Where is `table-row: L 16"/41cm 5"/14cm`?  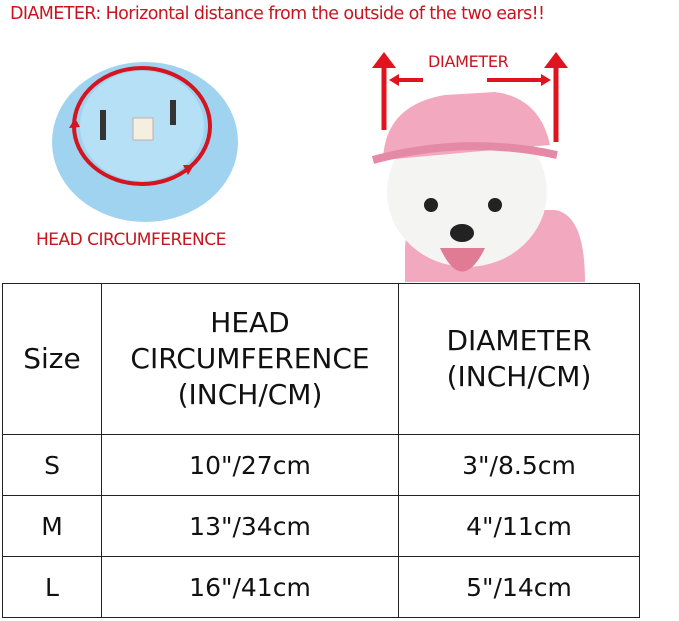 table-row: L 16"/41cm 5"/14cm is located at coordinates (321, 587).